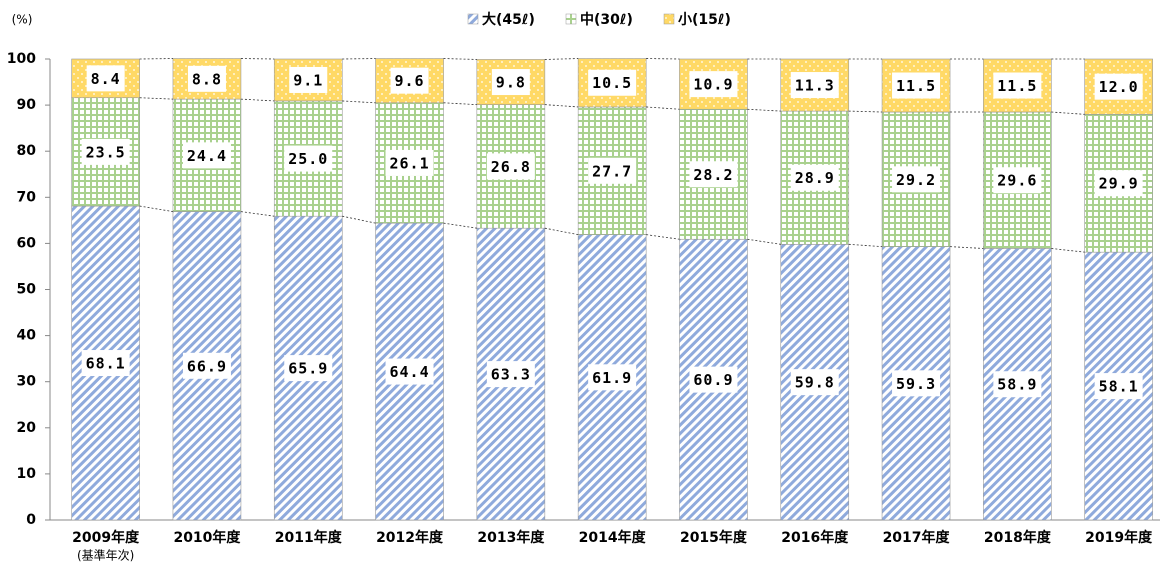 The height and width of the screenshot is (569, 1164). I want to click on data-label: 60.9, so click(713, 380).